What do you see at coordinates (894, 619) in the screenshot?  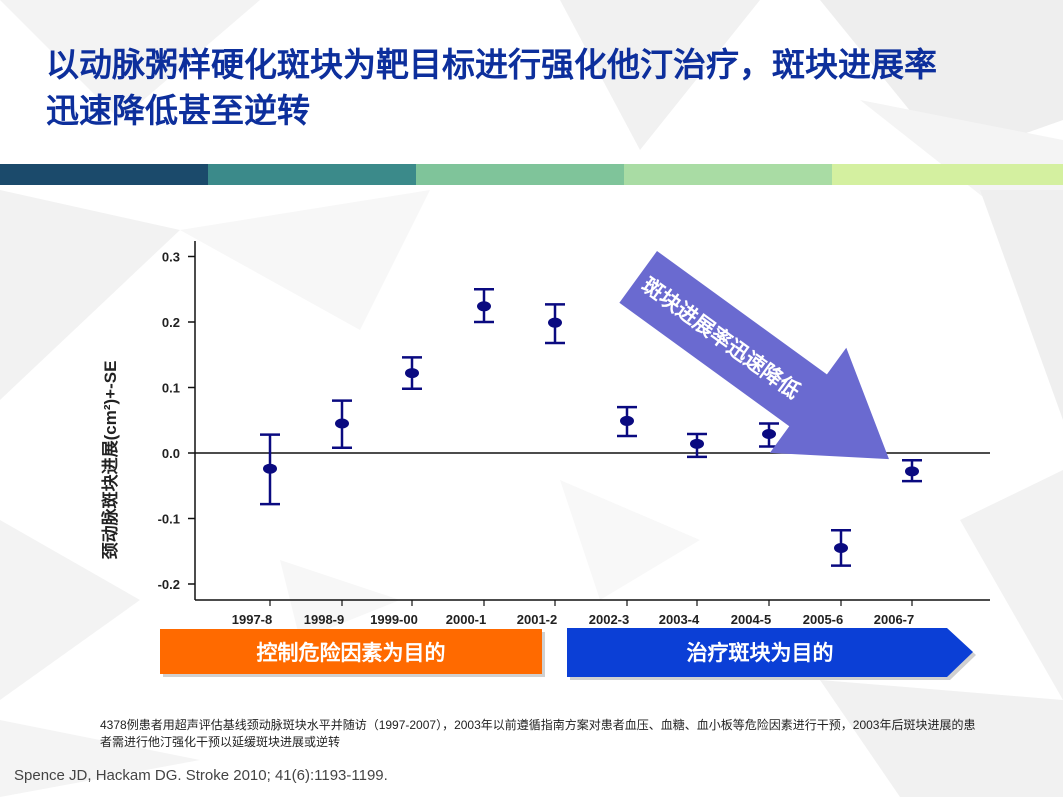 I see `x-tick-label: 2006-7` at bounding box center [894, 619].